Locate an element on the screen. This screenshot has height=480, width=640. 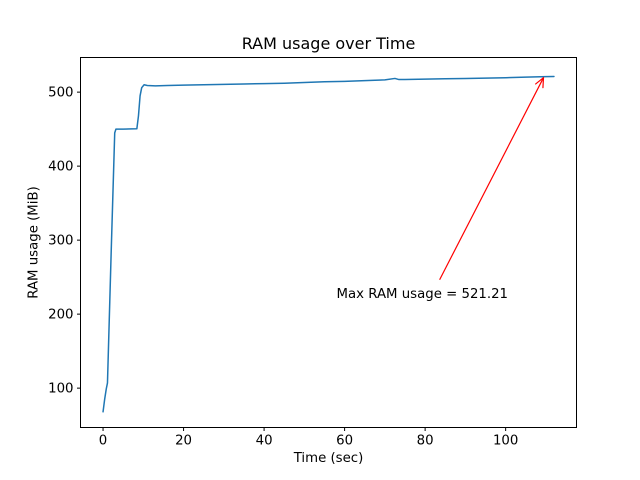
annotation-text: Max RAM usage = 521.21 is located at coordinates (422, 294).